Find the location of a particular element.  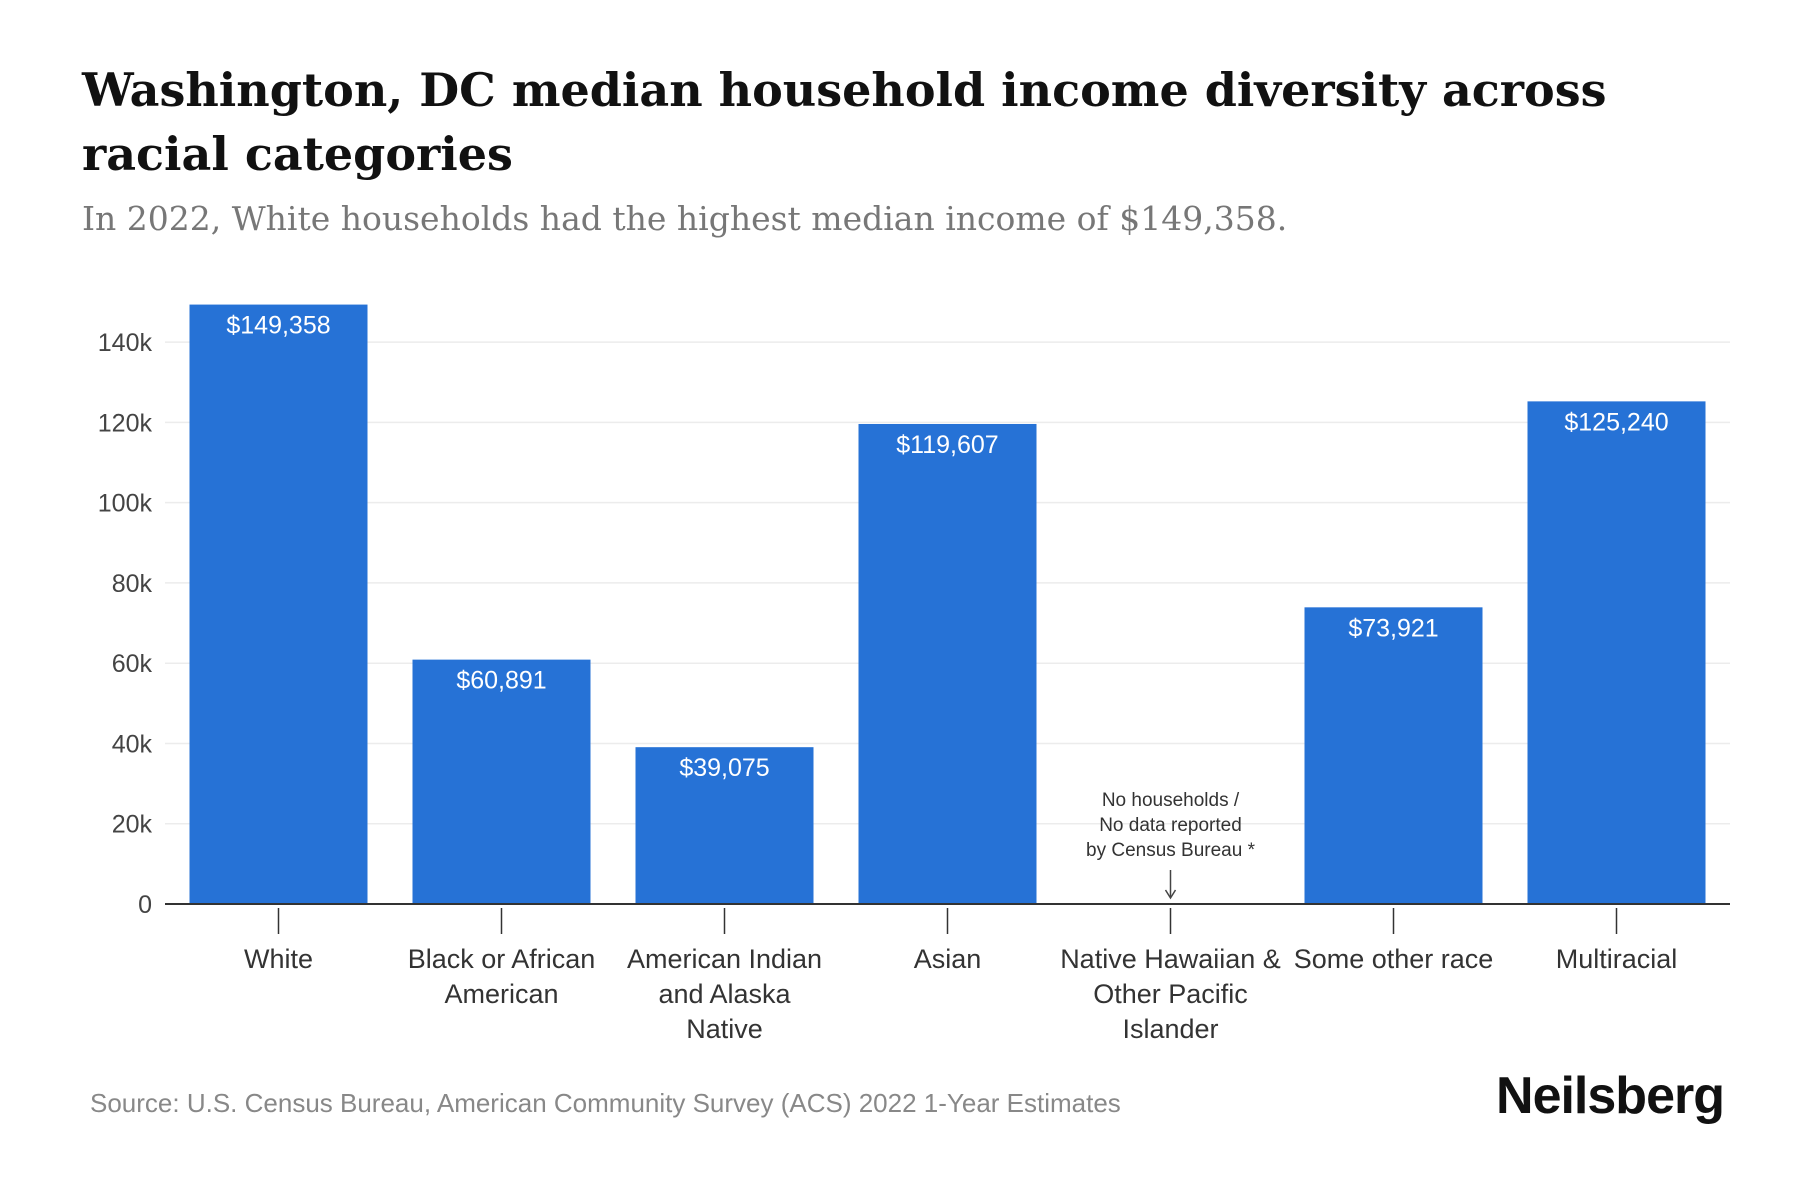

x-tick-label-line: White is located at coordinates (278, 959).